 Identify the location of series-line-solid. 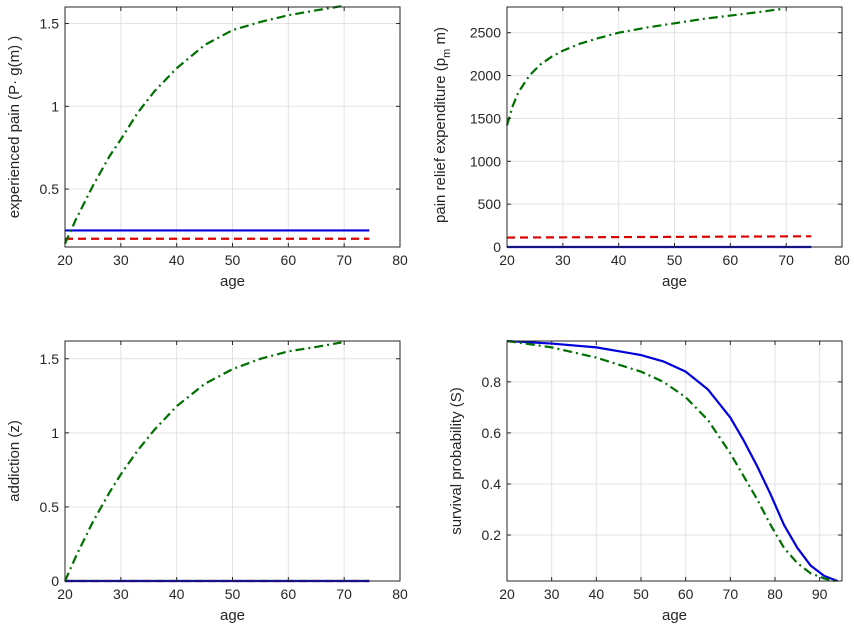
(672, 461).